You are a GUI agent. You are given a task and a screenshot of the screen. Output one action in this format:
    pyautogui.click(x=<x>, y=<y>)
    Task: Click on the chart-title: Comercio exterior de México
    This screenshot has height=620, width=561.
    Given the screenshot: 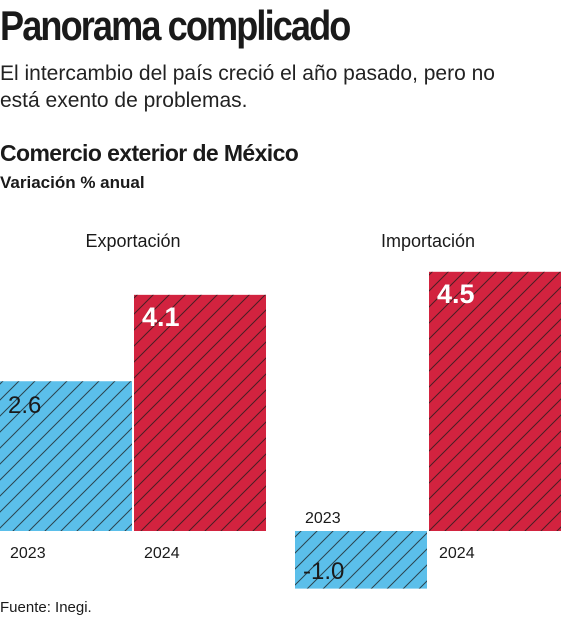 What is the action you would take?
    pyautogui.click(x=149, y=153)
    